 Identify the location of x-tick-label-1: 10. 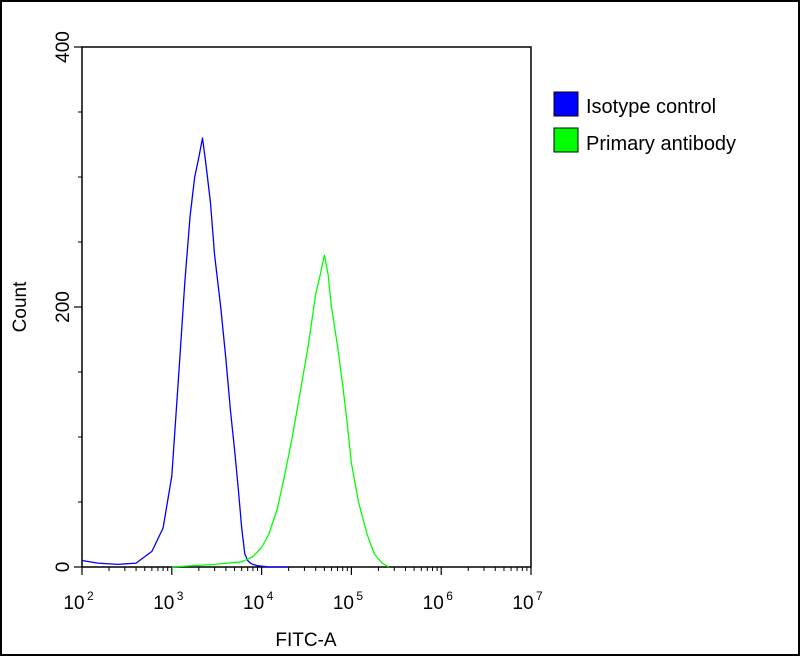
(163, 603).